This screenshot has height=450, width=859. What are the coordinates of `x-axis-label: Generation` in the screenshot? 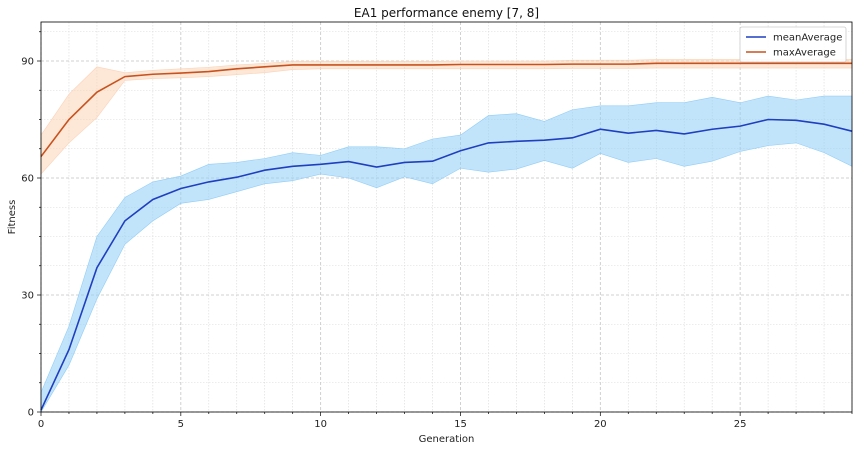 It's located at (447, 439).